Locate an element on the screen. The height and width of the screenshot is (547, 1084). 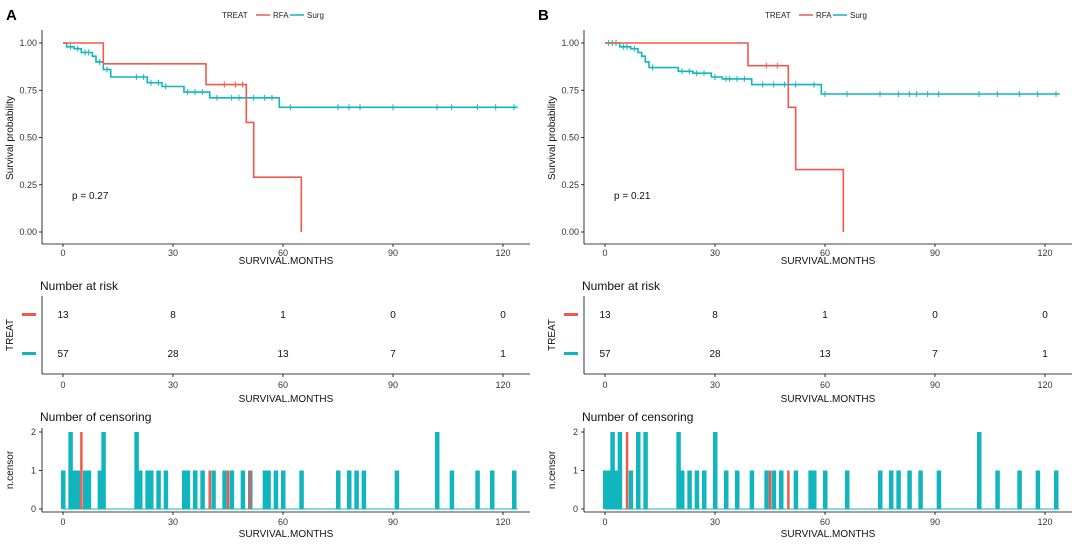
km-x-label: SURVIVAL.MONTHS is located at coordinates (828, 261).